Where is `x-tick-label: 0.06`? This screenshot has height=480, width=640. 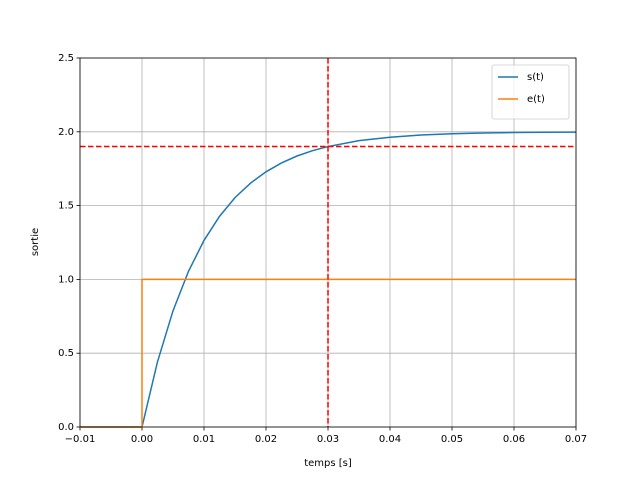
x-tick-label: 0.06 is located at coordinates (514, 439).